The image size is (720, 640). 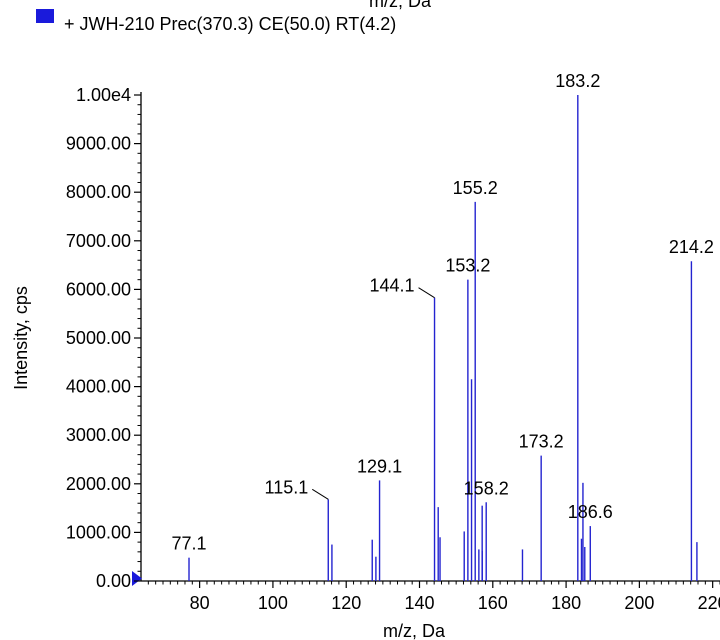 What do you see at coordinates (379, 466) in the screenshot?
I see `peak-label: 129.1` at bounding box center [379, 466].